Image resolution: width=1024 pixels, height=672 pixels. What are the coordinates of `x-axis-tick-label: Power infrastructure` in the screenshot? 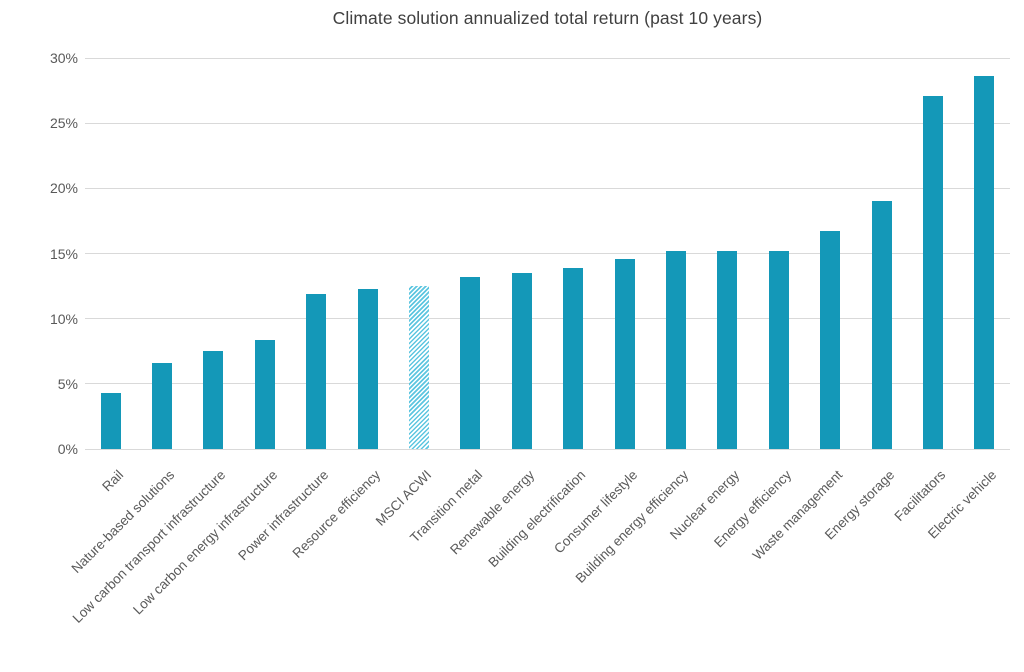 It's located at (283, 515).